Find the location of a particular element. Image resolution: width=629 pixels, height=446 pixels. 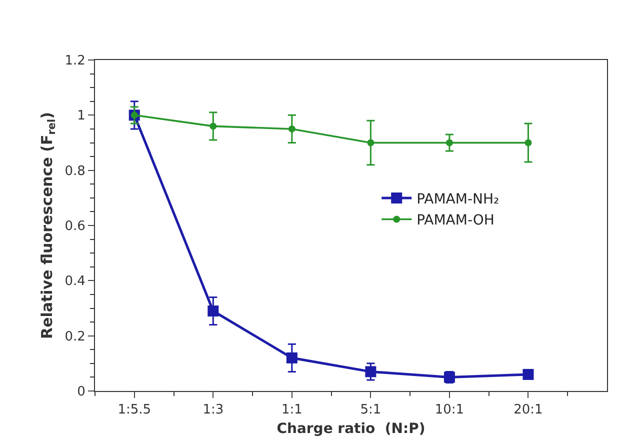

x-tick-label: 5:1 is located at coordinates (371, 410).